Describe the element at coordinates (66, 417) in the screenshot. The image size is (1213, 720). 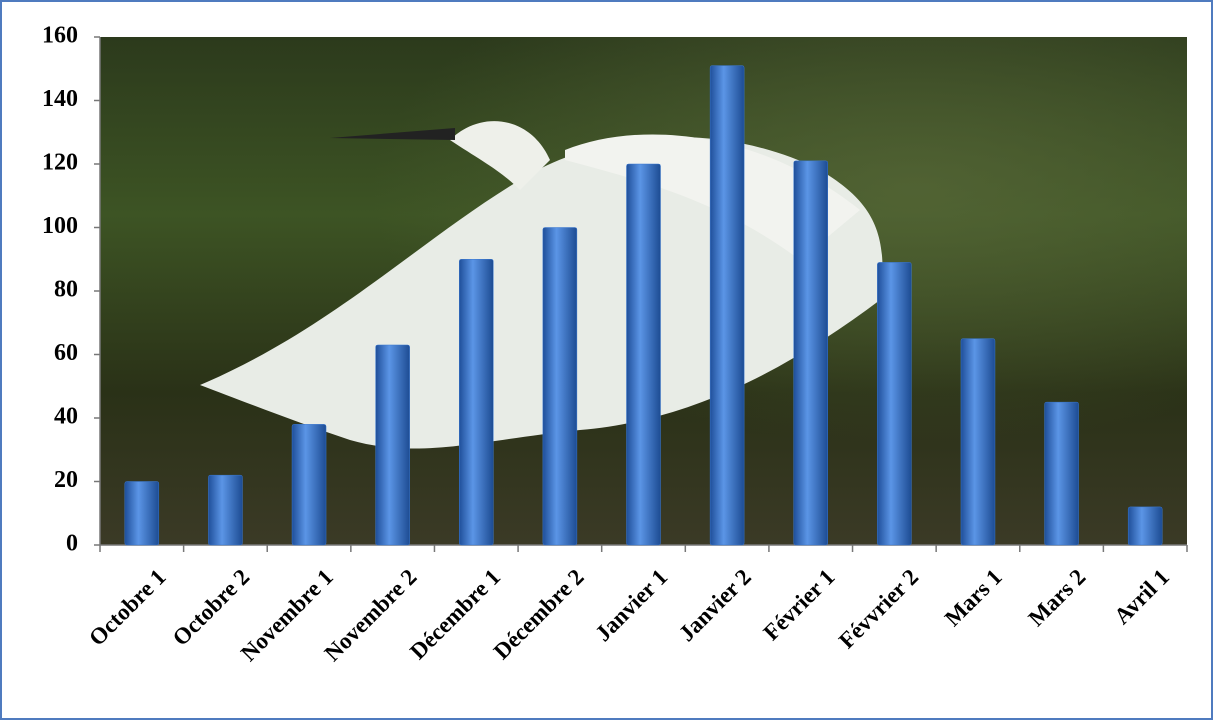
I see `y-tick-label: 40` at that location.